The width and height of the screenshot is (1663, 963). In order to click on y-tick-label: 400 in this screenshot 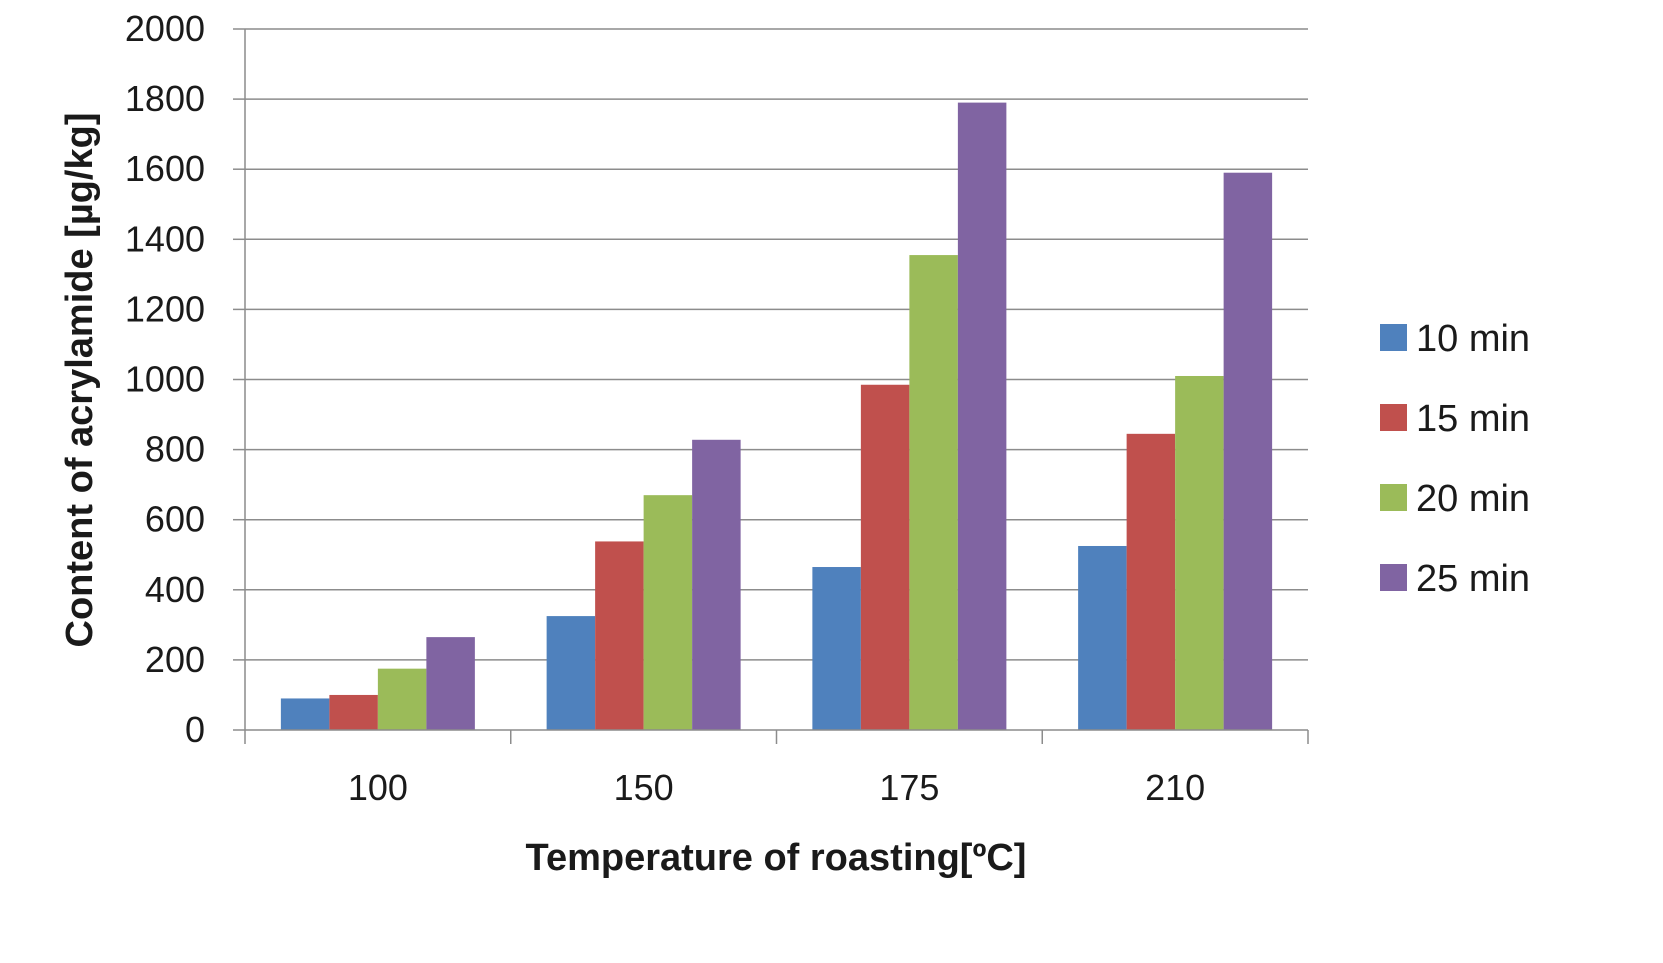, I will do `click(175, 589)`.